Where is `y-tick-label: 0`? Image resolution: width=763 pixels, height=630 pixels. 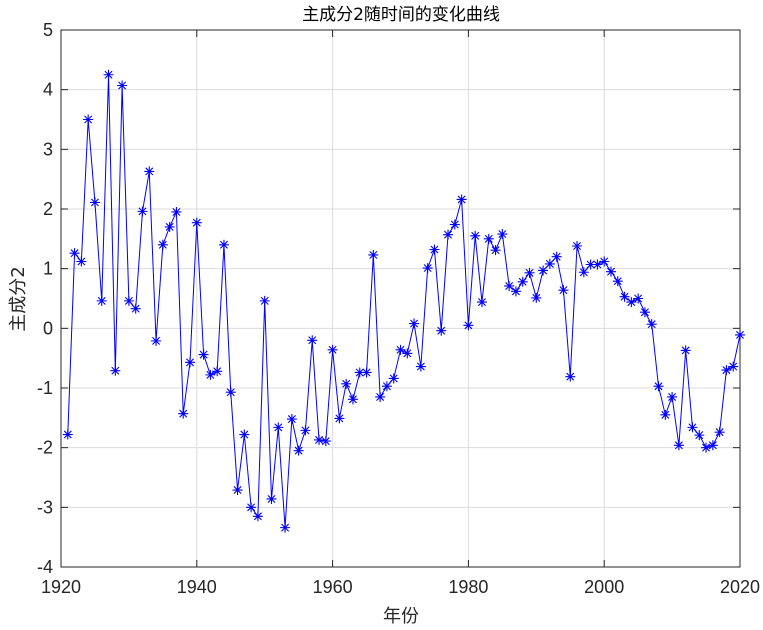
y-tick-label: 0 is located at coordinates (48, 328).